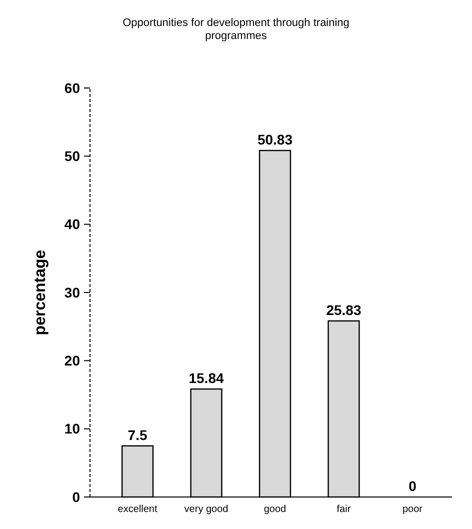  I want to click on x-tick-label: very good, so click(206, 509).